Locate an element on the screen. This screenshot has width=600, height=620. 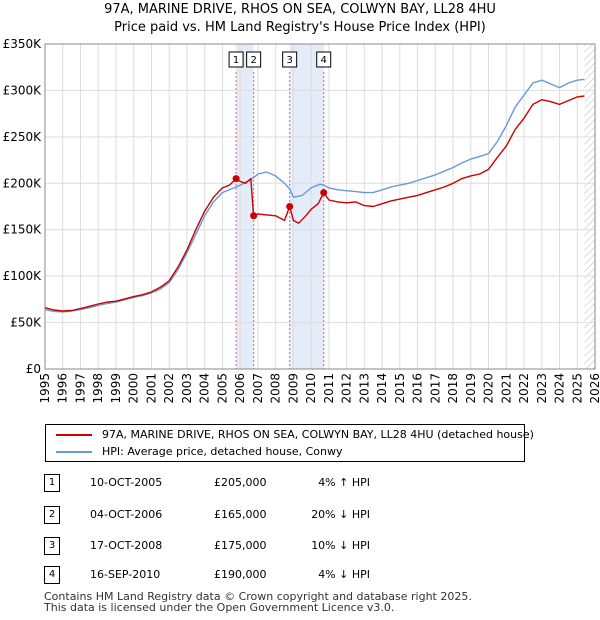
y-tick-label: £150K is located at coordinates (23, 230).